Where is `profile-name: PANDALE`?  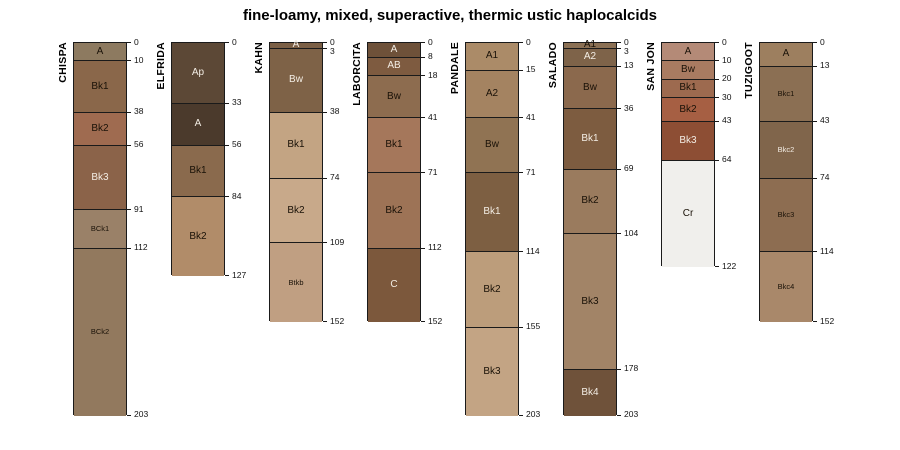 profile-name: PANDALE is located at coordinates (455, 68).